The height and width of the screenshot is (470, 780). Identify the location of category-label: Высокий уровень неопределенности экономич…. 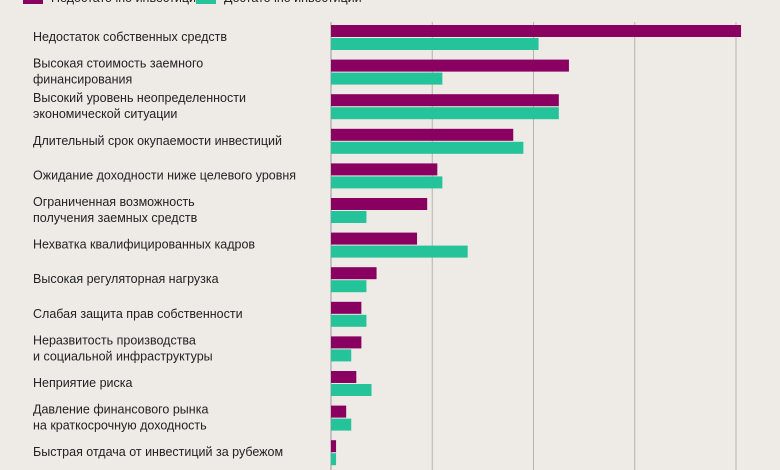
(139, 106).